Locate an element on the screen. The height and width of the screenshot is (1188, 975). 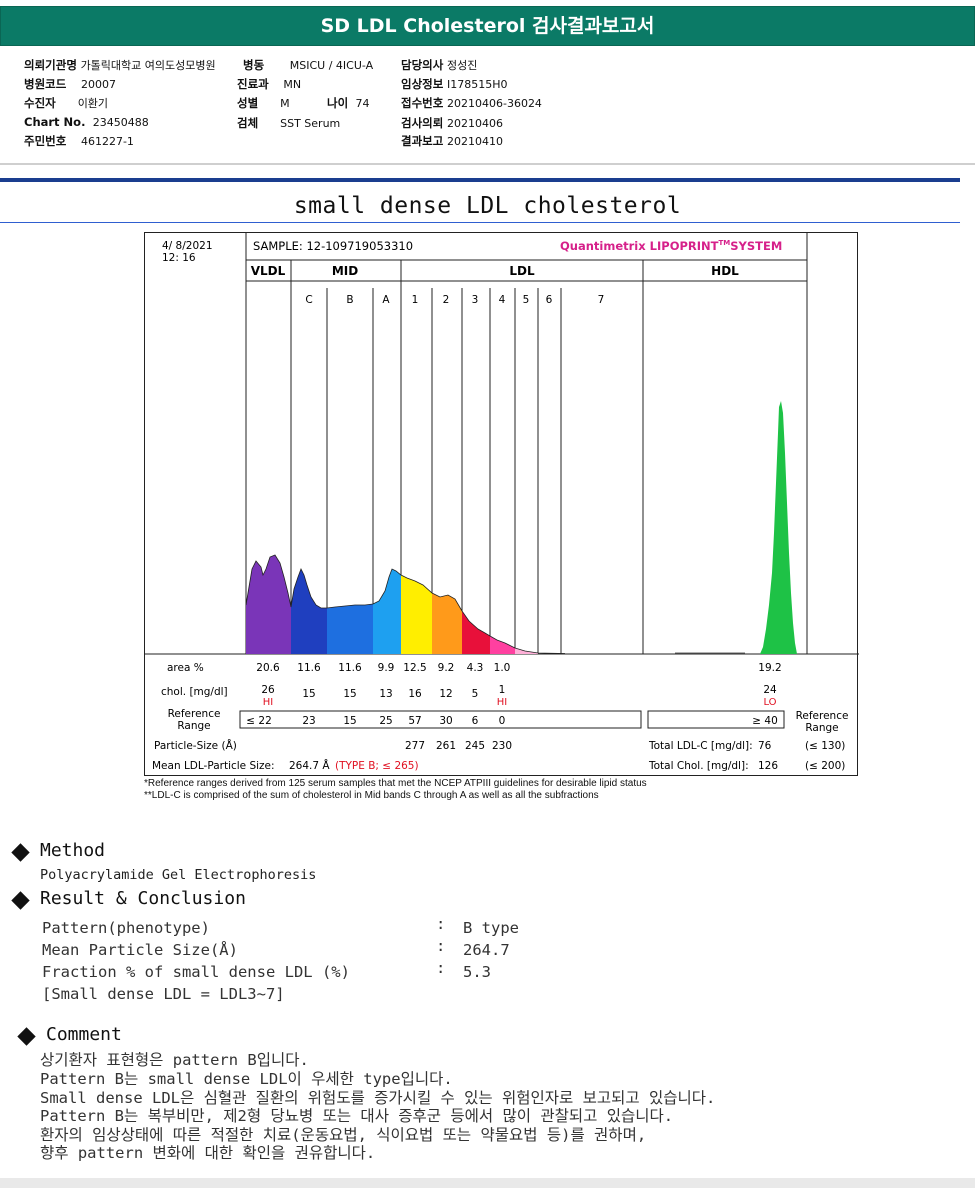
info-value: 이환기 is located at coordinates (93, 103).